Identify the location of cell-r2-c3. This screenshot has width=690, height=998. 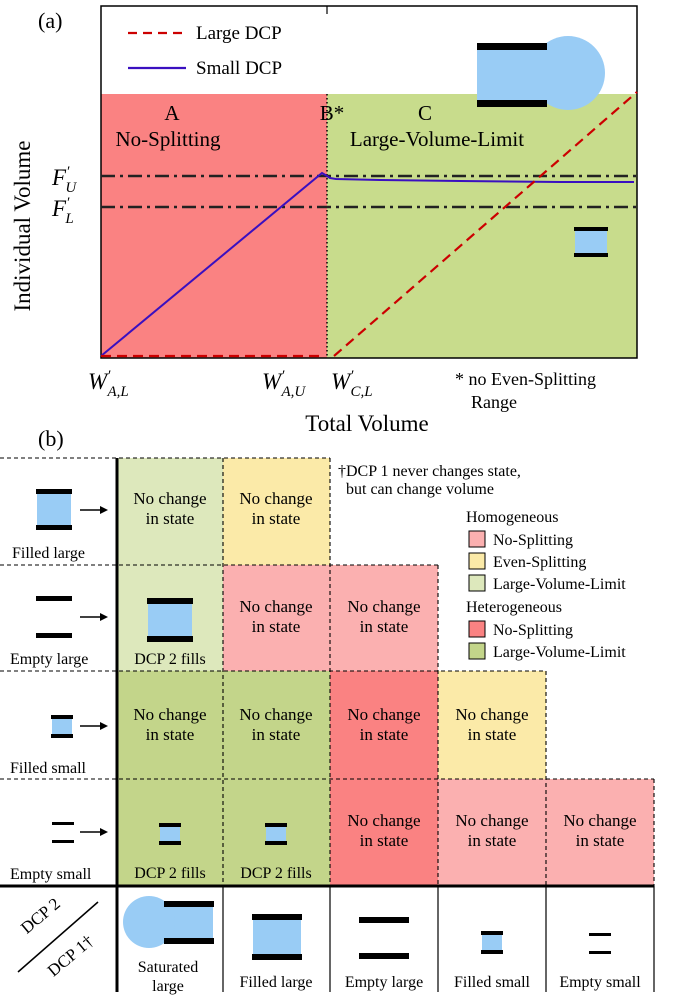
(384, 618).